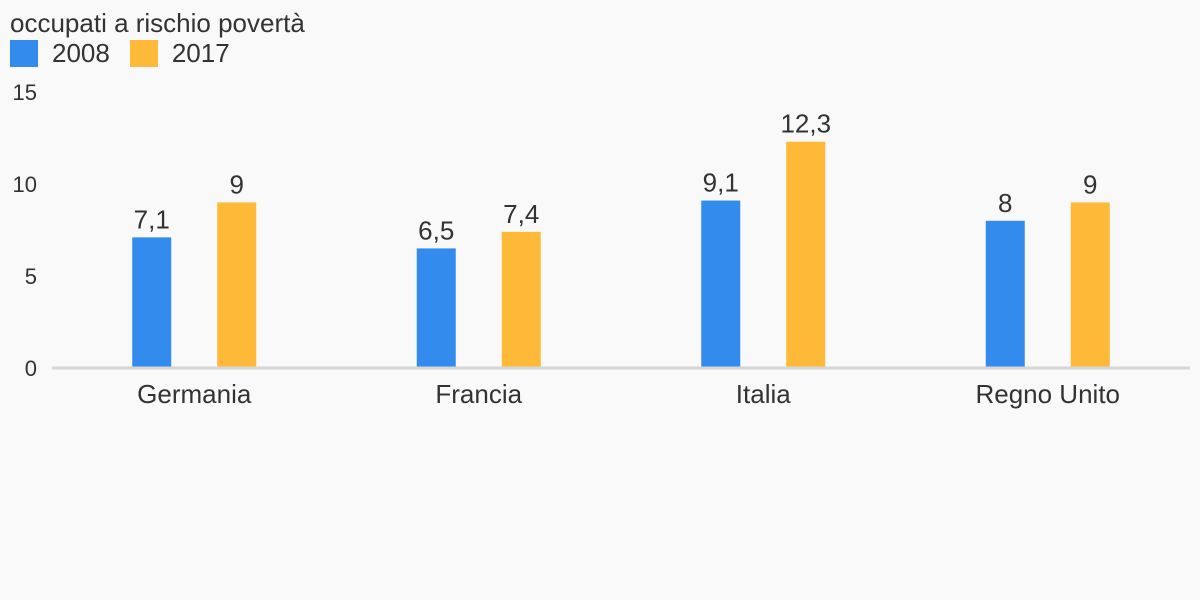 Image resolution: width=1200 pixels, height=600 pixels. Describe the element at coordinates (25, 184) in the screenshot. I see `y-tick-label: 10` at that location.